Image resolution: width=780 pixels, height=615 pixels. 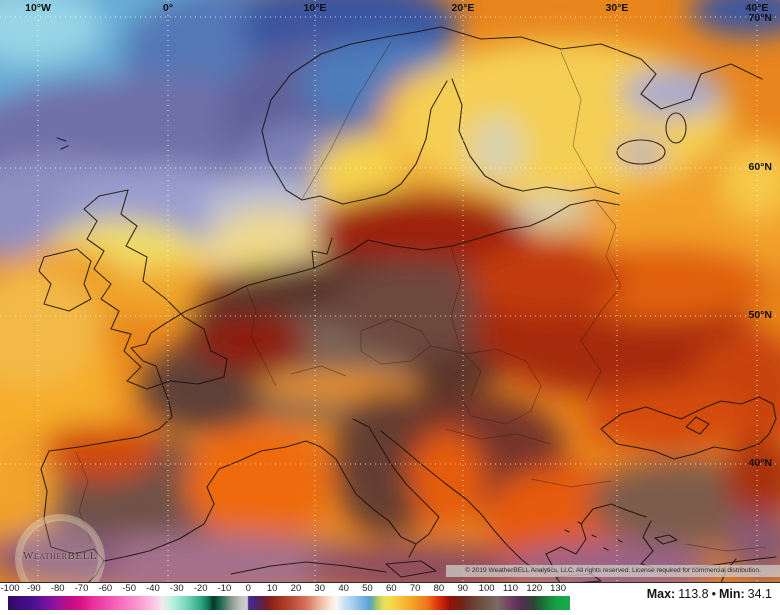 I want to click on watermark-globe, so click(x=60, y=549).